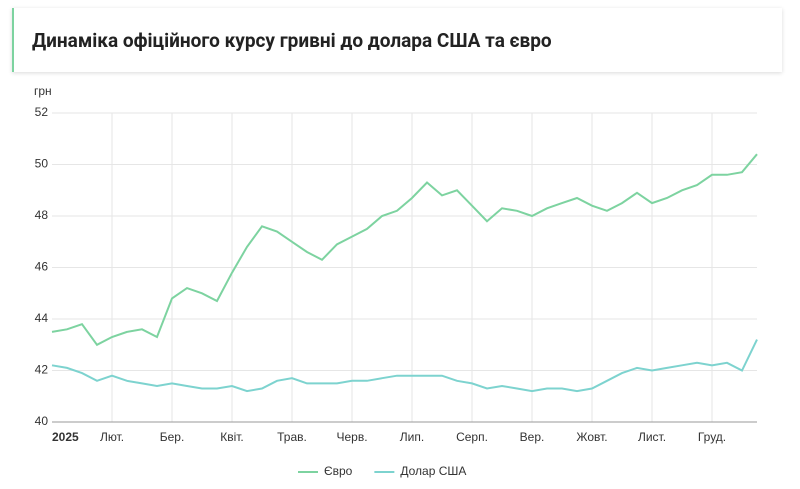 The height and width of the screenshot is (489, 800). I want to click on x-tick-label: 2025, so click(65, 437).